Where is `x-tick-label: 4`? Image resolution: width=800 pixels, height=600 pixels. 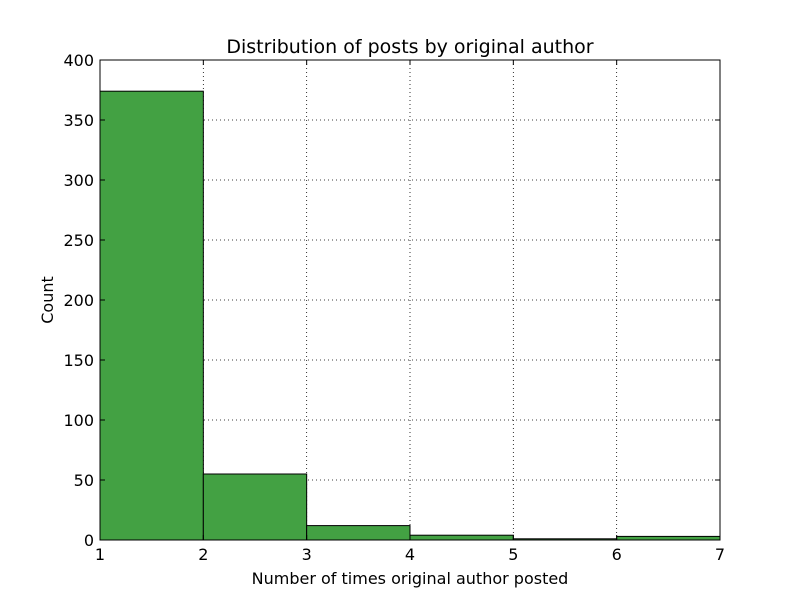
x-tick-label: 4 is located at coordinates (410, 554).